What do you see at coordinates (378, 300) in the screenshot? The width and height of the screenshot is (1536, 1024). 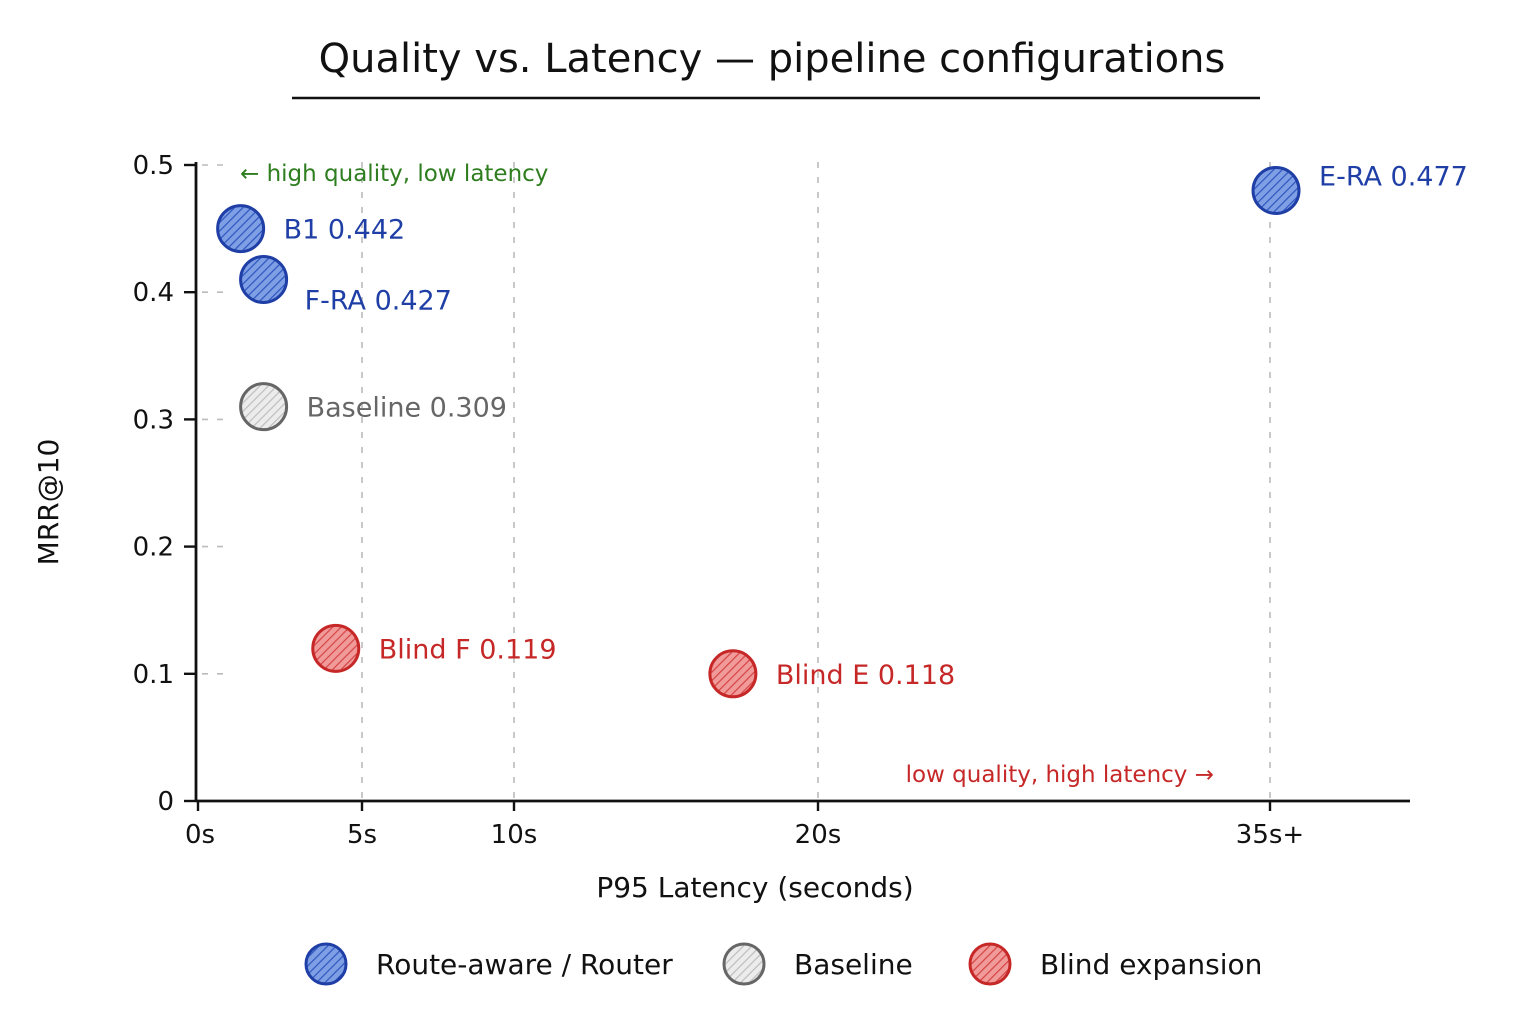 I see `point-label: F-RA 0.427` at bounding box center [378, 300].